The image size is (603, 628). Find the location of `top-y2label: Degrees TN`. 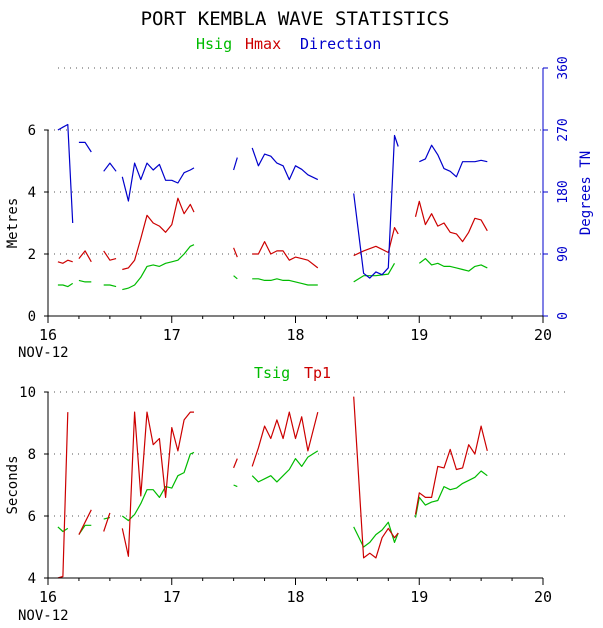

top-y2label: Degrees TN is located at coordinates (586, 193).